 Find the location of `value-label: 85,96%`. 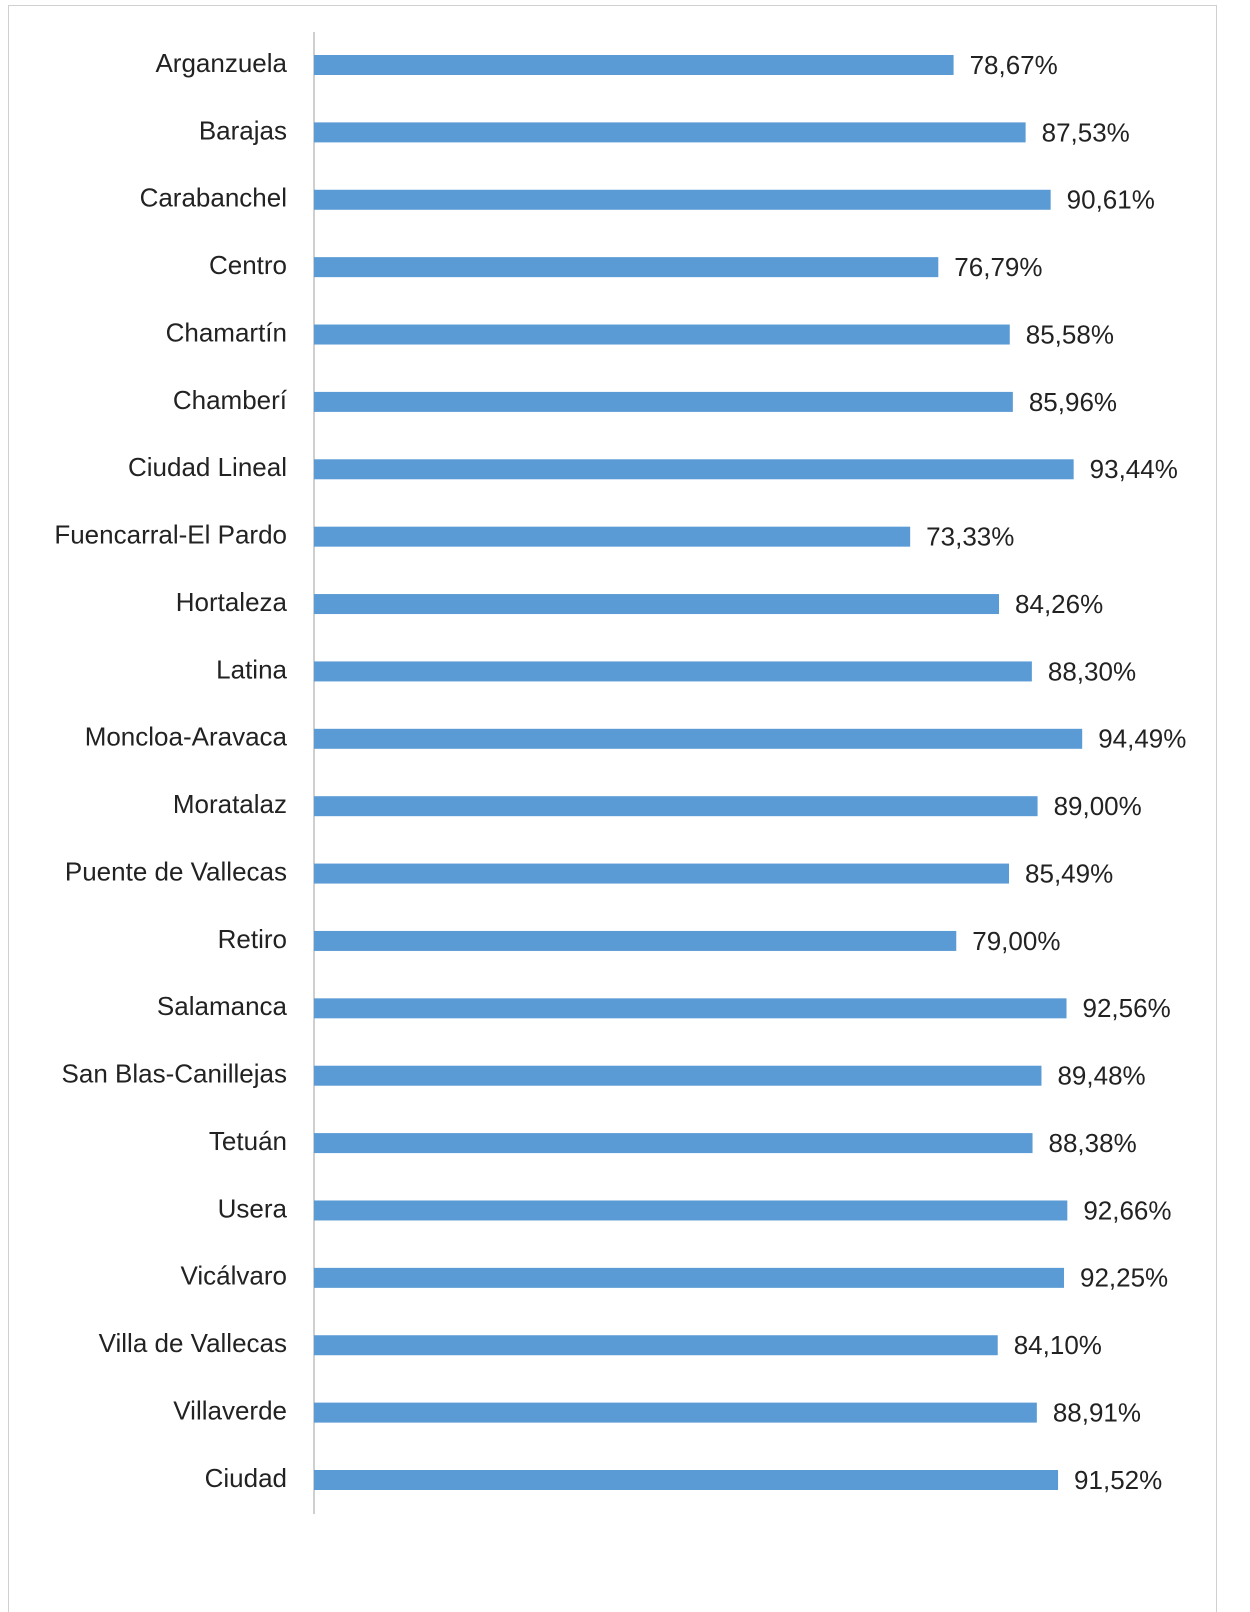

value-label: 85,96% is located at coordinates (1073, 402).